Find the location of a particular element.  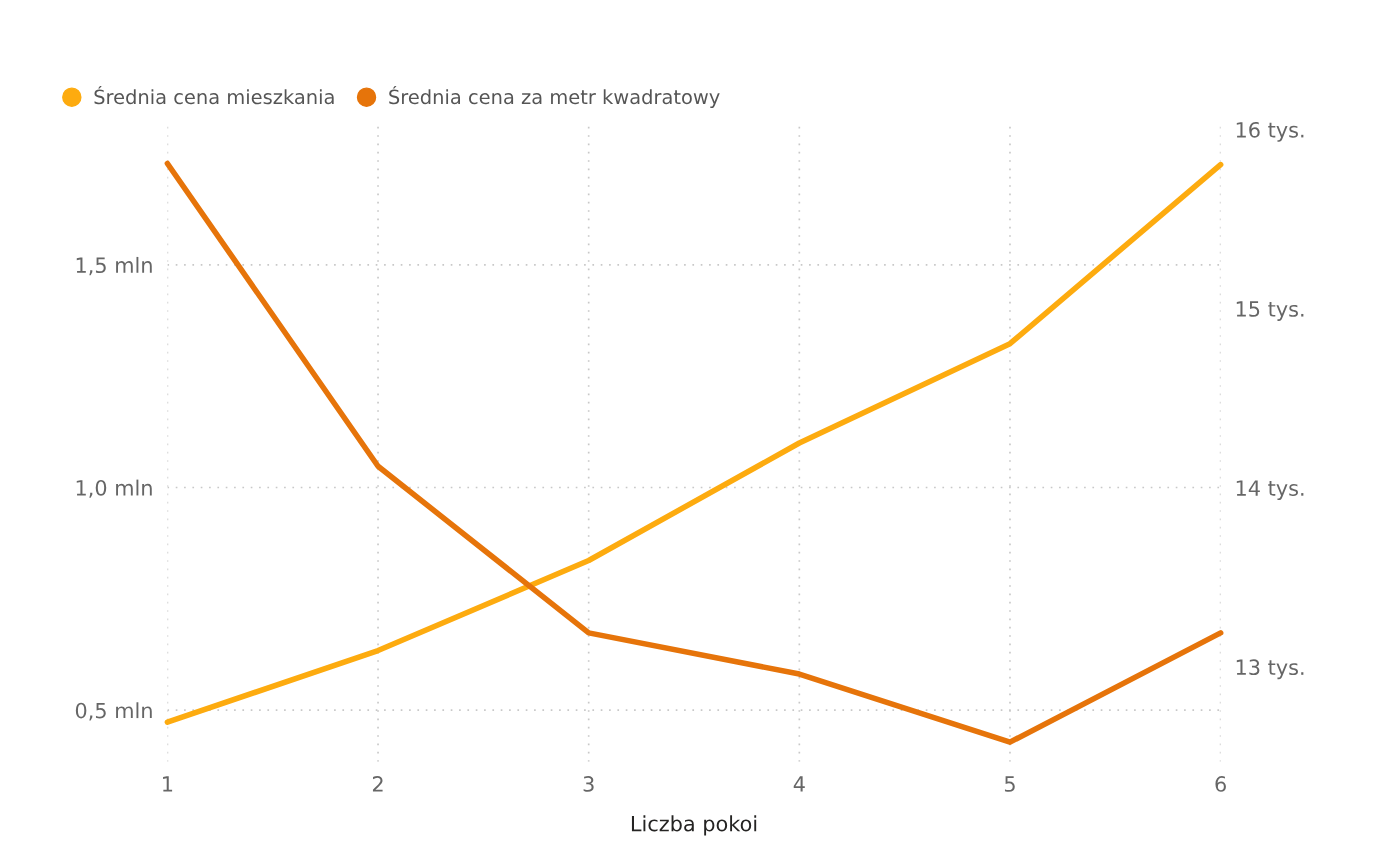

x-tick-label: 6 is located at coordinates (1220, 784).